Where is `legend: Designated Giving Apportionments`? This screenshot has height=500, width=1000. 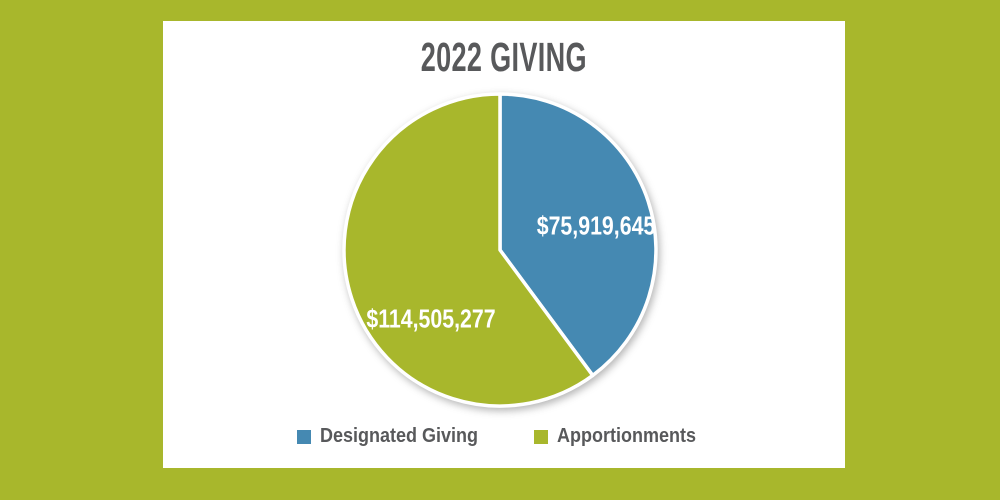 legend: Designated Giving Apportionments is located at coordinates (504, 436).